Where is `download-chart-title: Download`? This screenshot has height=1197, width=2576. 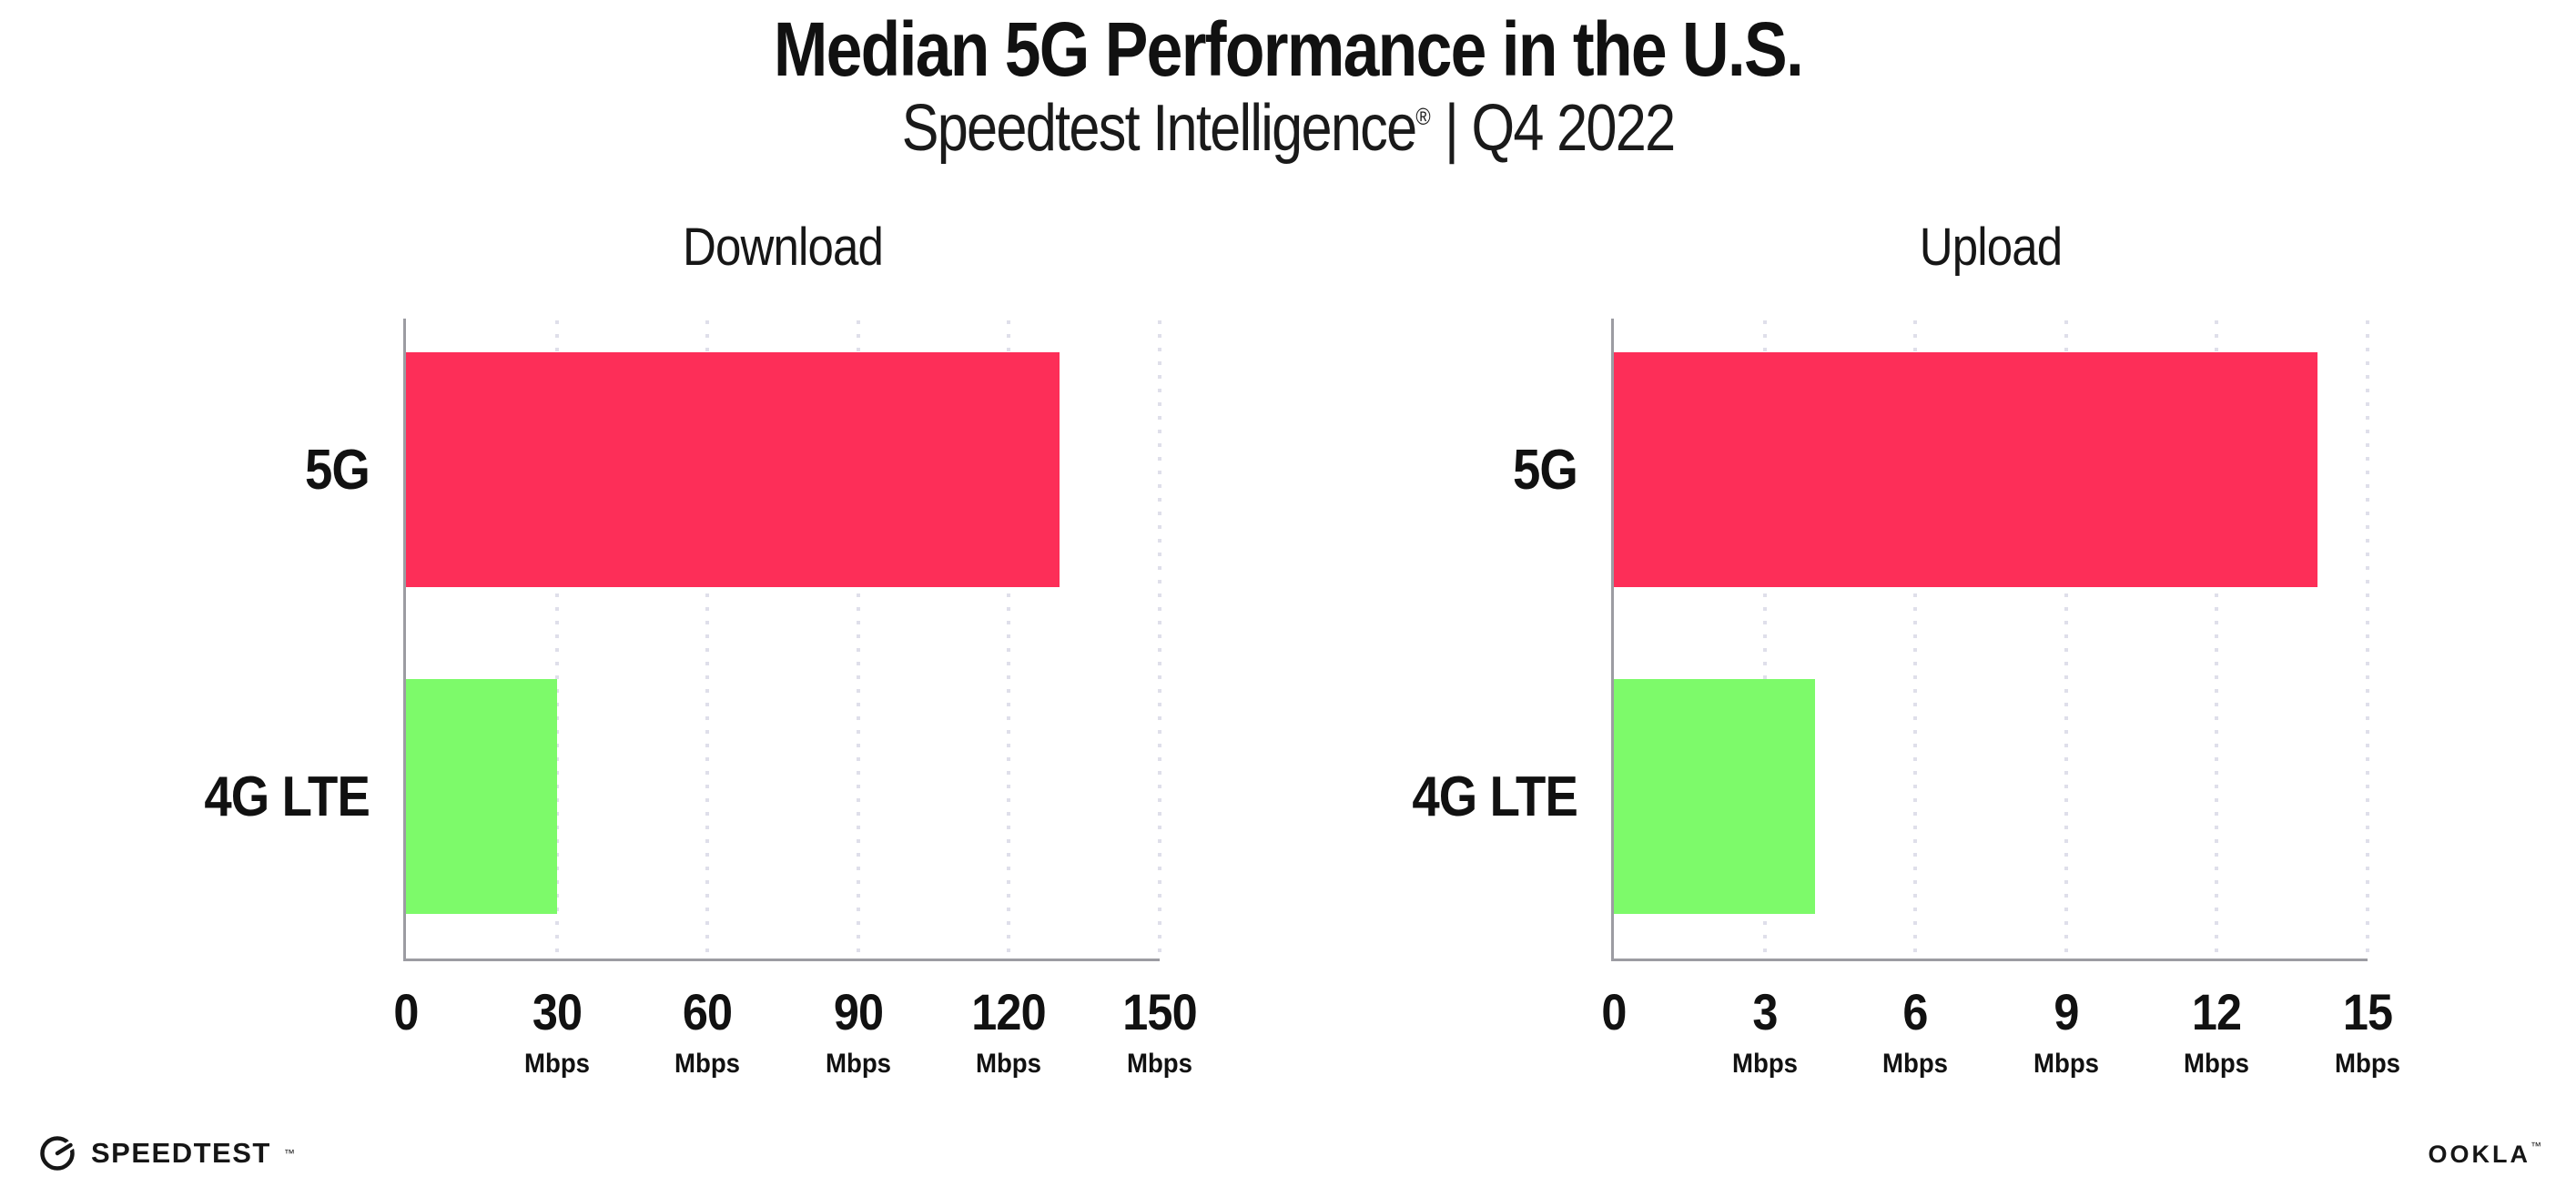
download-chart-title: Download is located at coordinates (783, 247).